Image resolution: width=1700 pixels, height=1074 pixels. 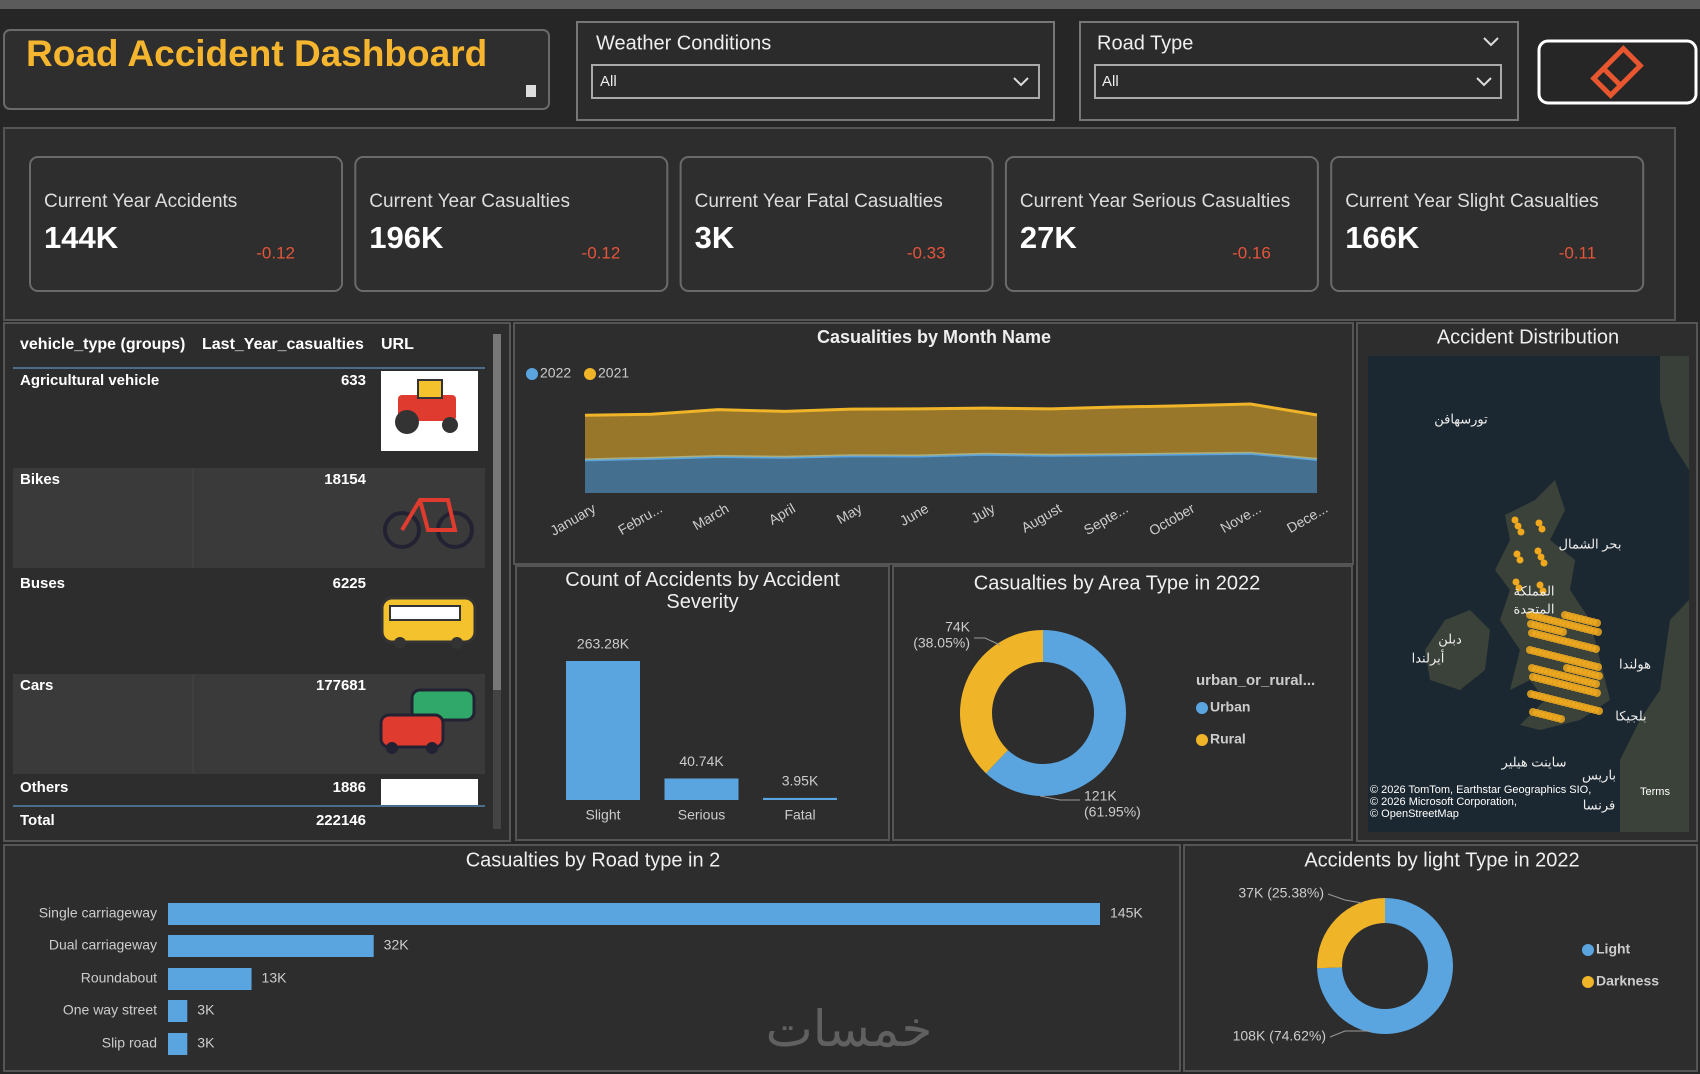 What do you see at coordinates (341, 685) in the screenshot?
I see `cell: 177681` at bounding box center [341, 685].